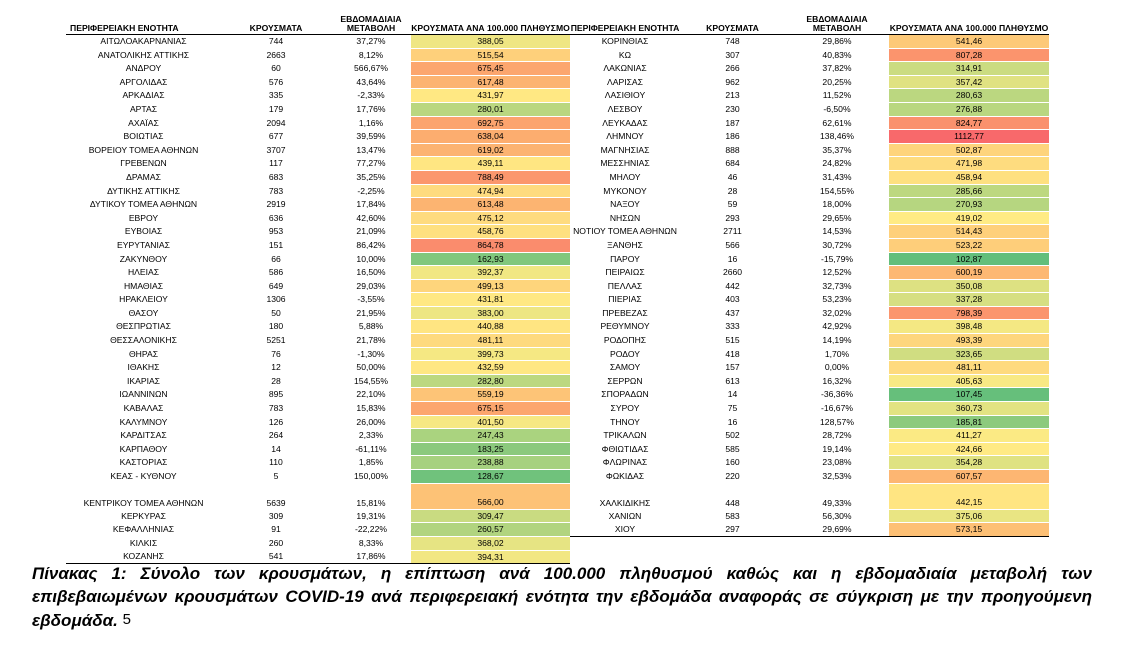 This screenshot has height=652, width=1127. What do you see at coordinates (318, 41) in the screenshot?
I see `table-row: ΑΙΤΩΛΟΑΚΑΡΝΑΝΙΑΣ 744 37,27% 388,05` at bounding box center [318, 41].